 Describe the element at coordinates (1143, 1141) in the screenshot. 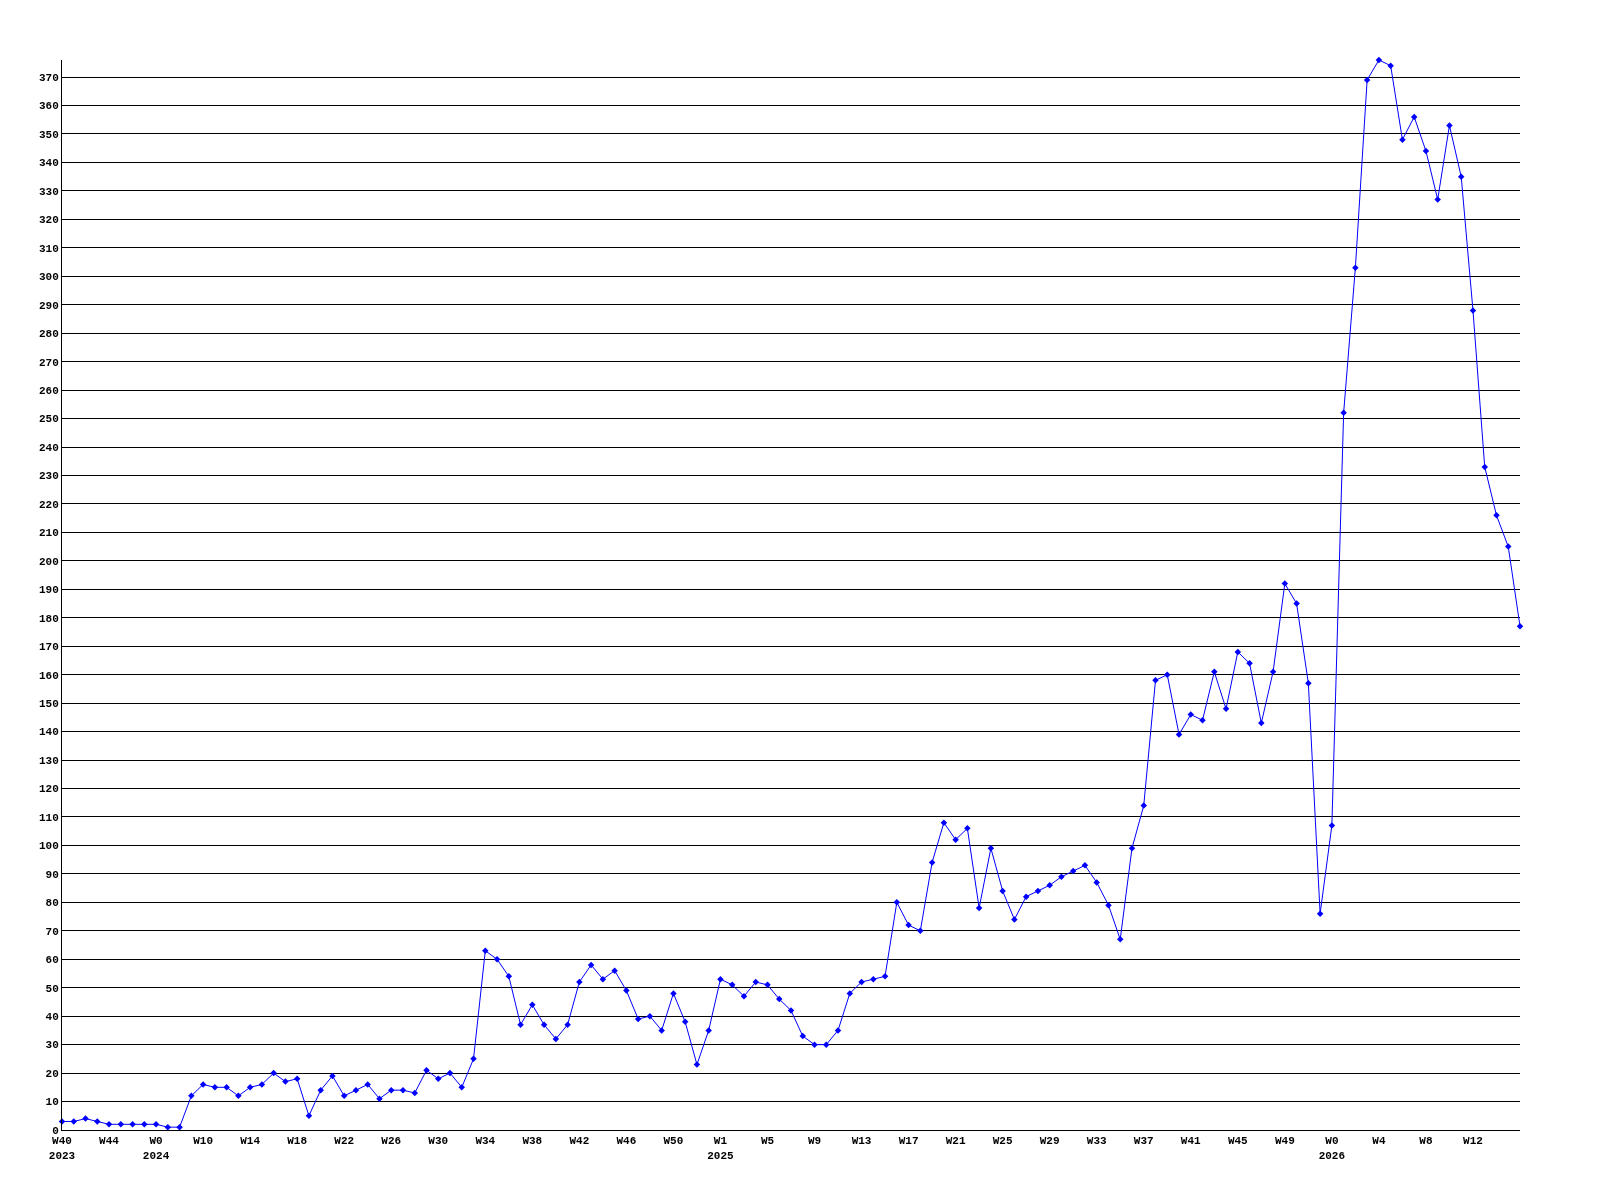

I see `x-tick-label: W37` at that location.